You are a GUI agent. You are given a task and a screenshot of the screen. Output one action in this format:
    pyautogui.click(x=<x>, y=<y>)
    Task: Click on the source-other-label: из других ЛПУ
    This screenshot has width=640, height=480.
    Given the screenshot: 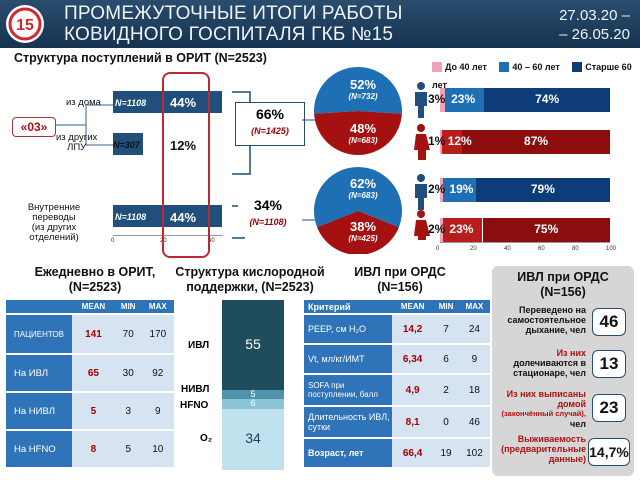 What is the action you would take?
    pyautogui.click(x=76, y=143)
    